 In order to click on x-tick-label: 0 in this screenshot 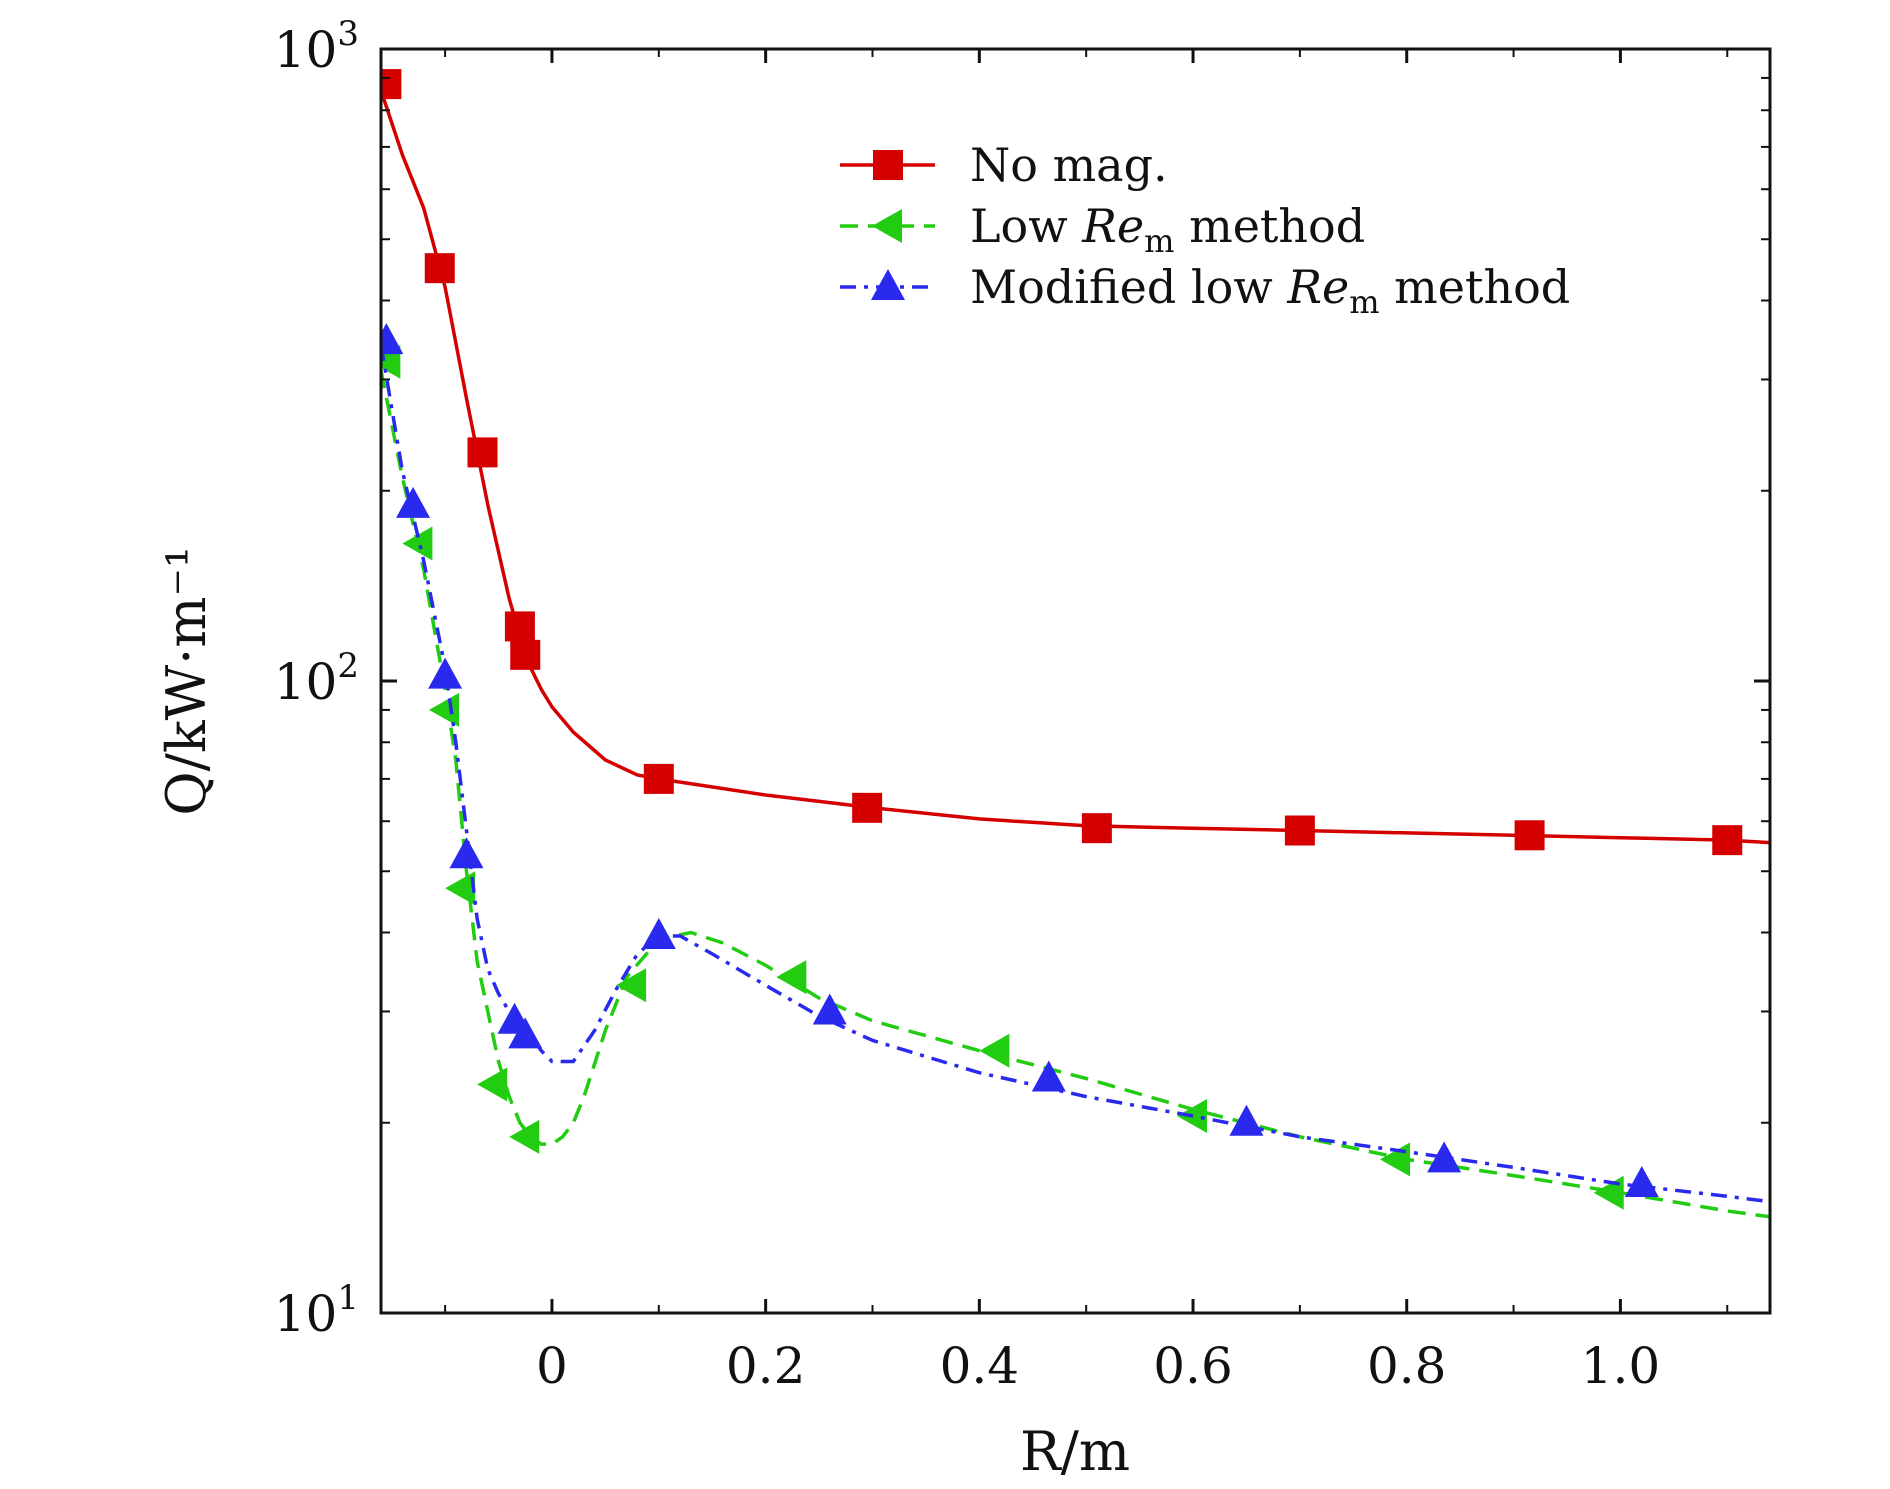, I will do `click(552, 1366)`.